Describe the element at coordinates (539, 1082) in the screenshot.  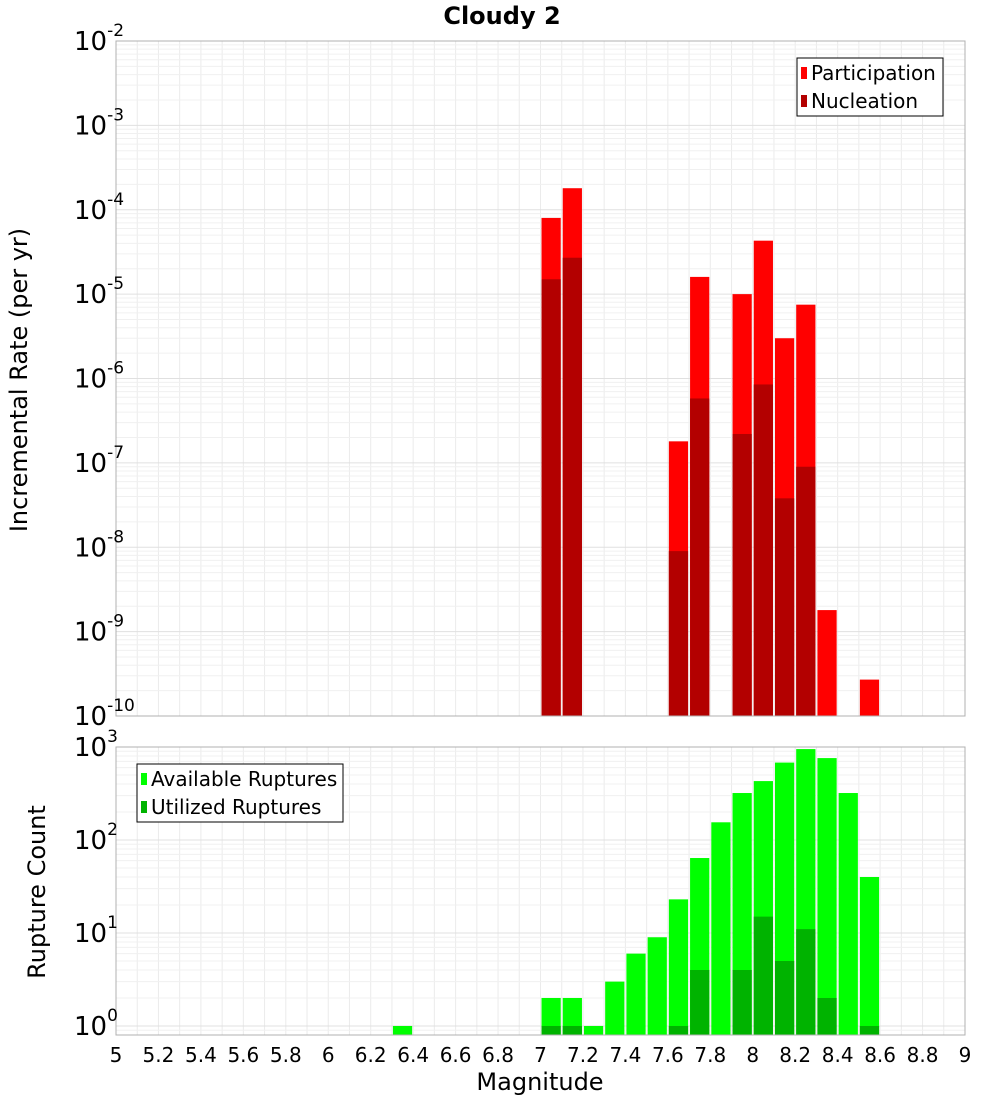
I see `magnitude-x-axis-label: Magnitude` at that location.